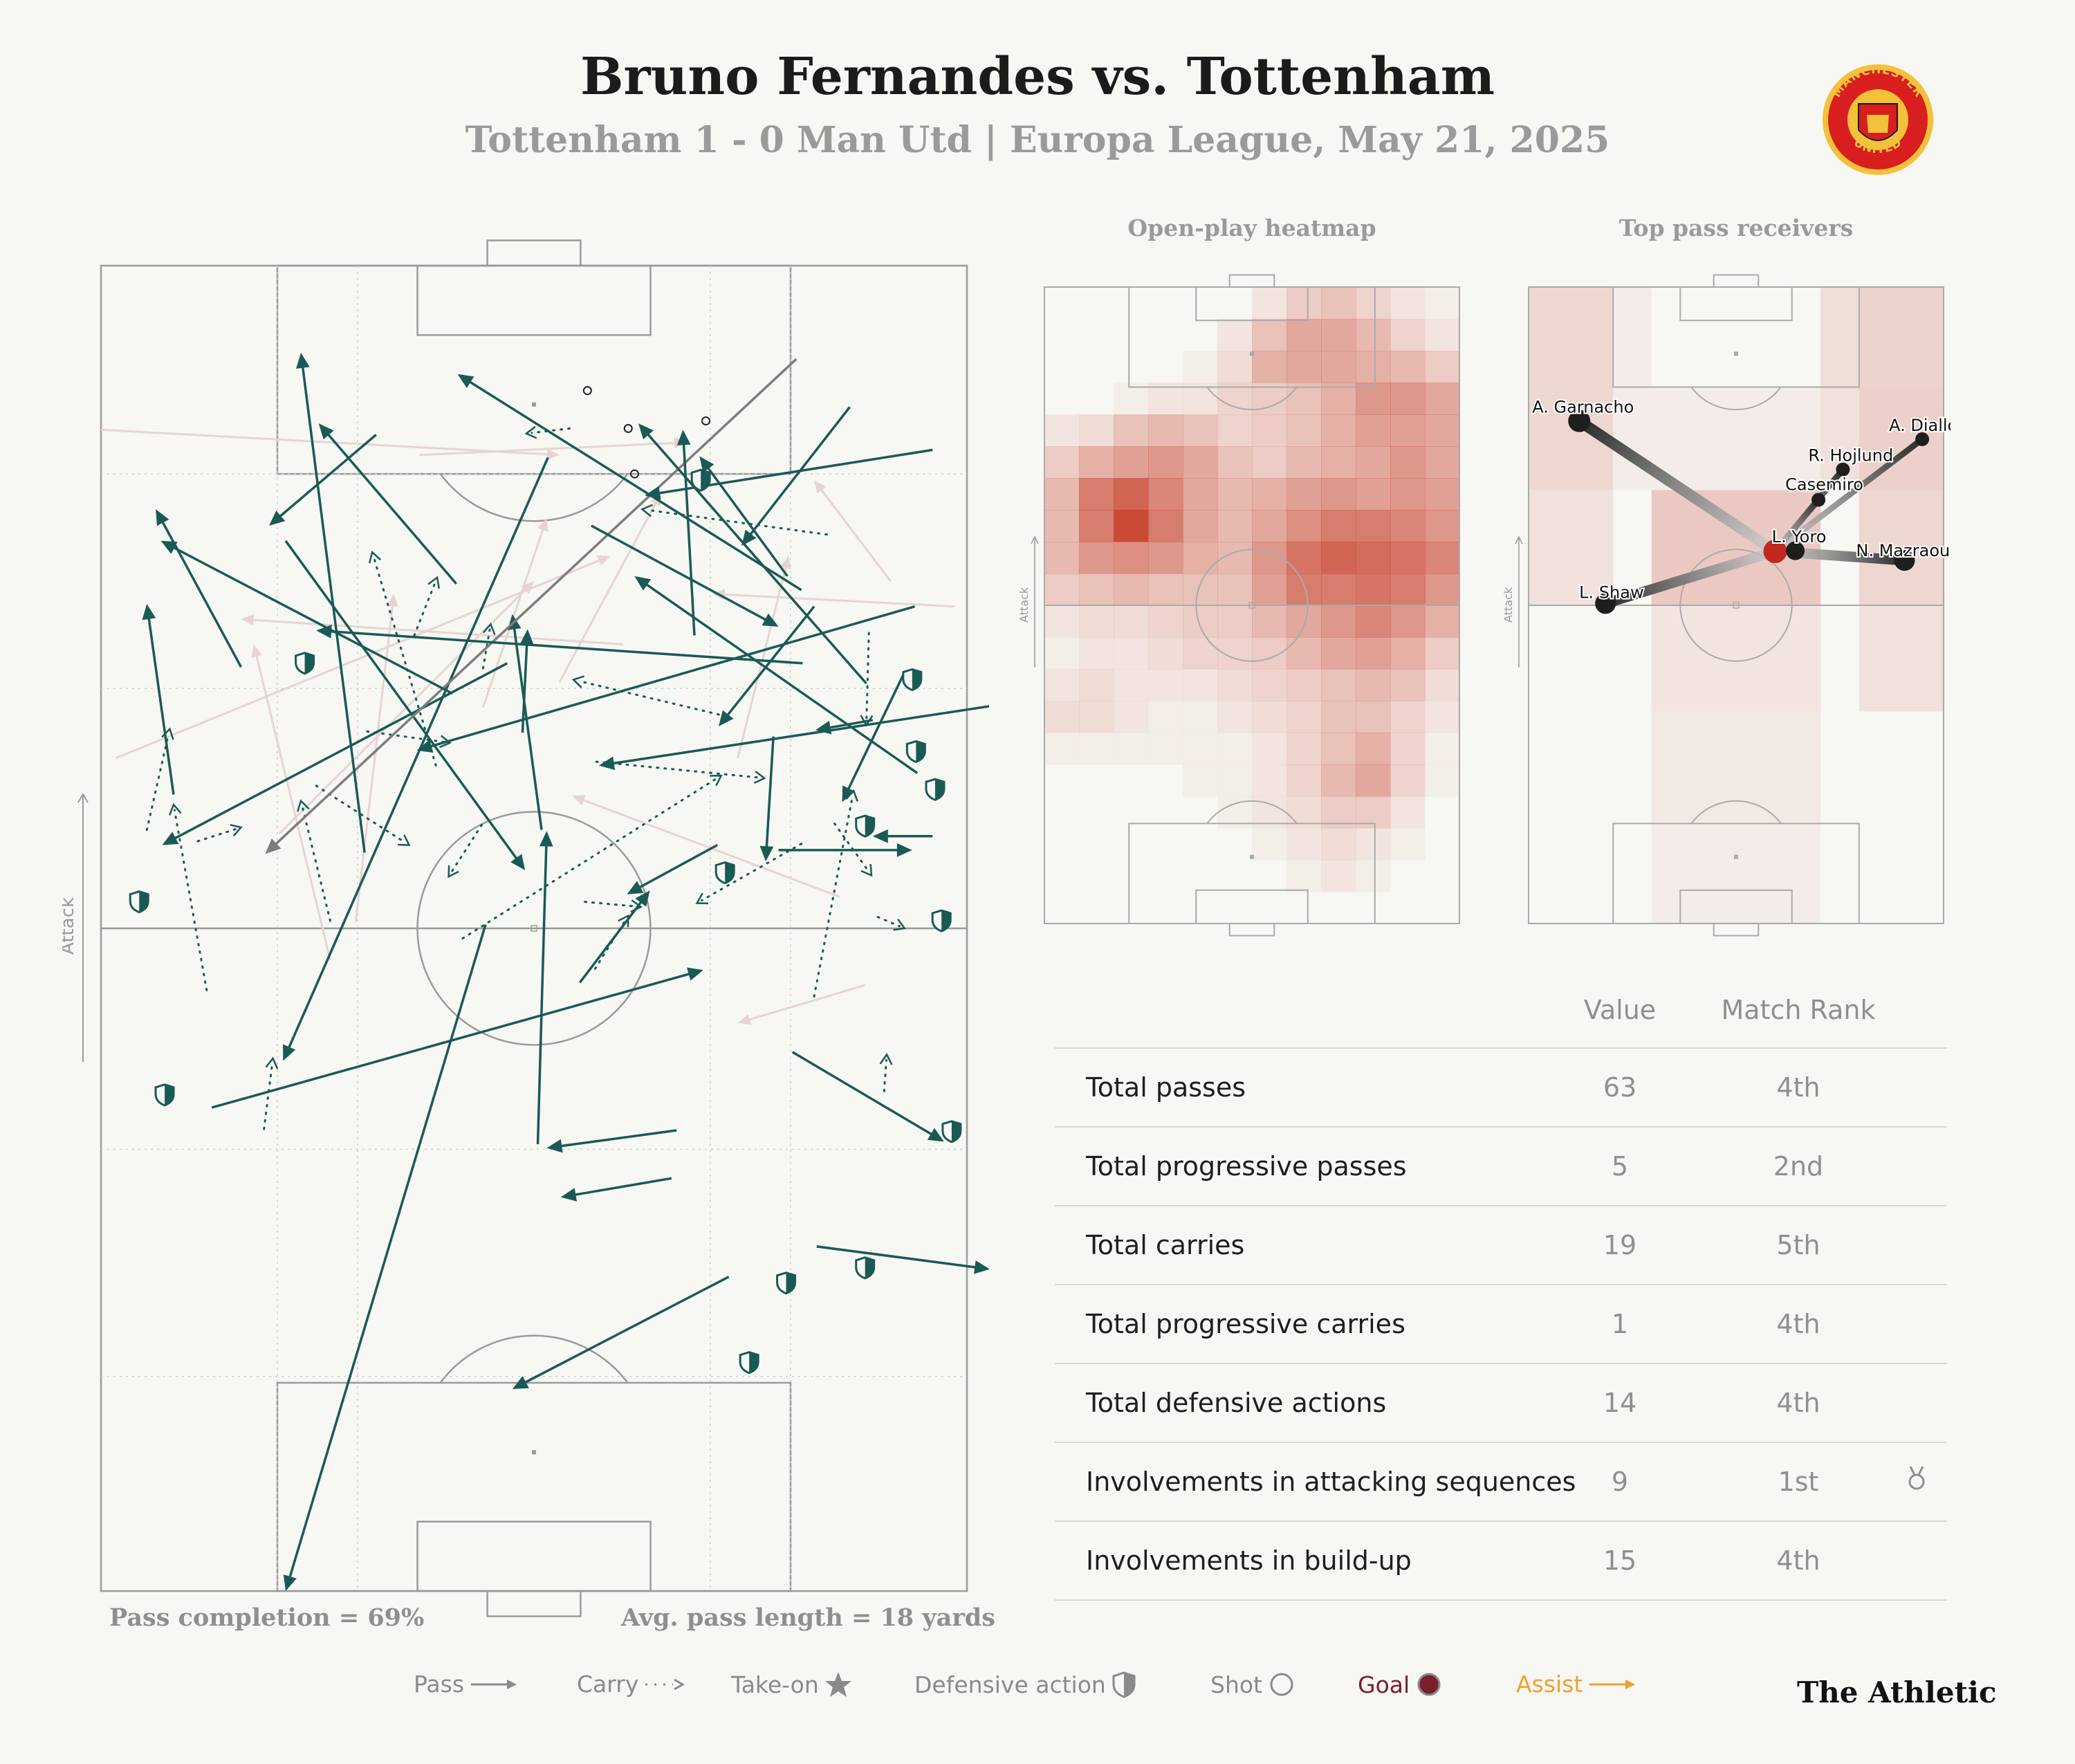 The height and width of the screenshot is (1764, 2075). What do you see at coordinates (1251, 227) in the screenshot?
I see `heatmap-title: Open-play heatmap` at bounding box center [1251, 227].